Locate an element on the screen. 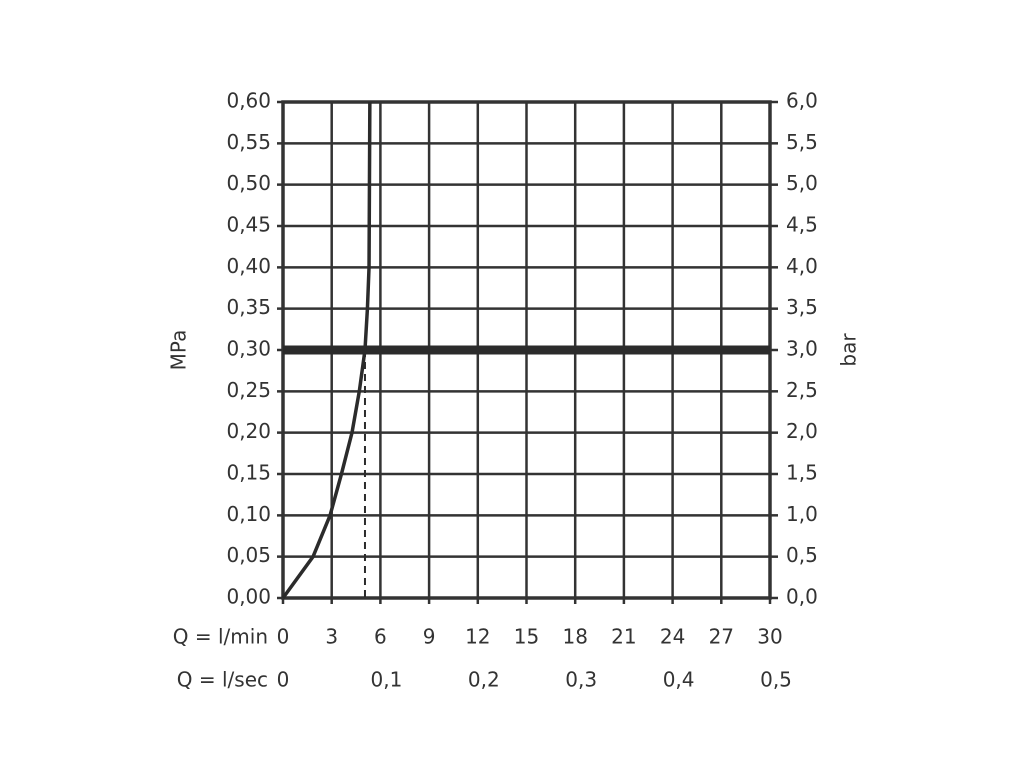 The width and height of the screenshot is (1024, 768). y2-tick-label: 4,5 is located at coordinates (802, 225).